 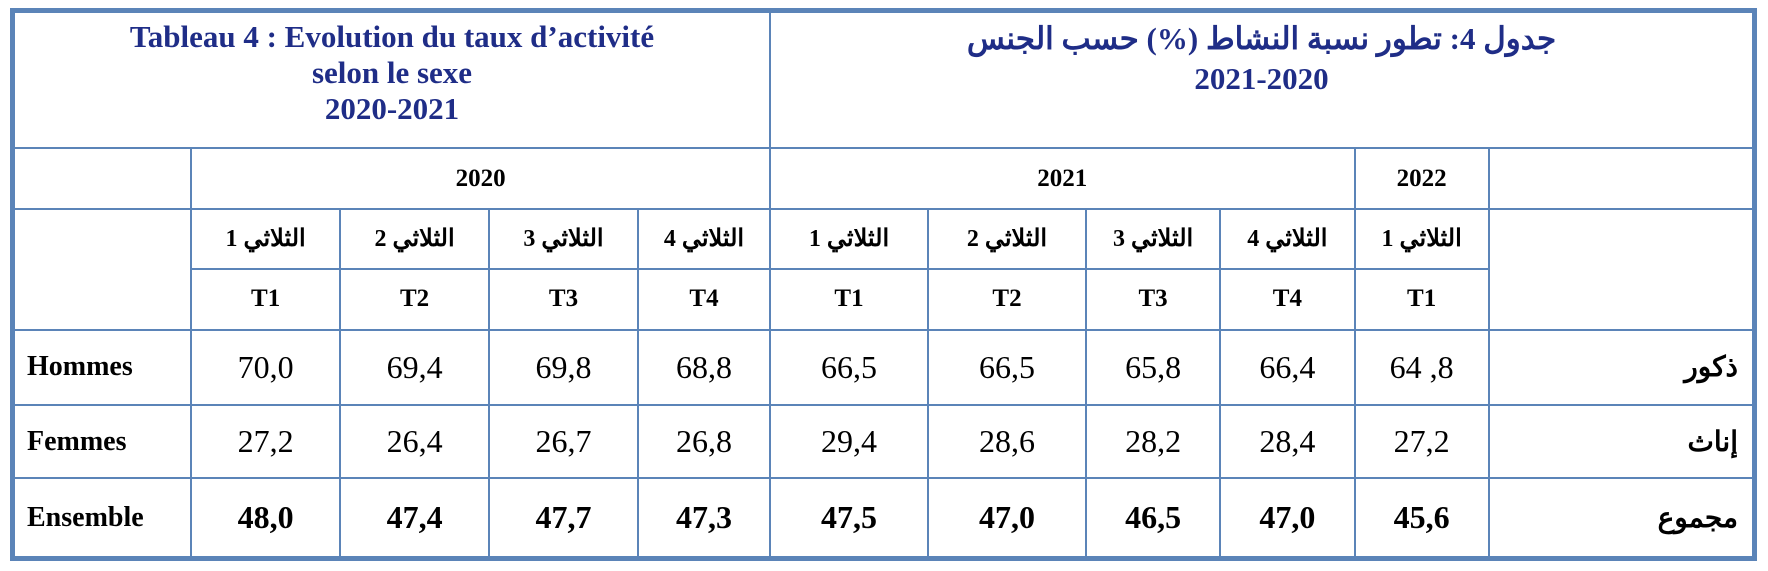 I want to click on table-cell: 48,0, so click(x=266, y=517).